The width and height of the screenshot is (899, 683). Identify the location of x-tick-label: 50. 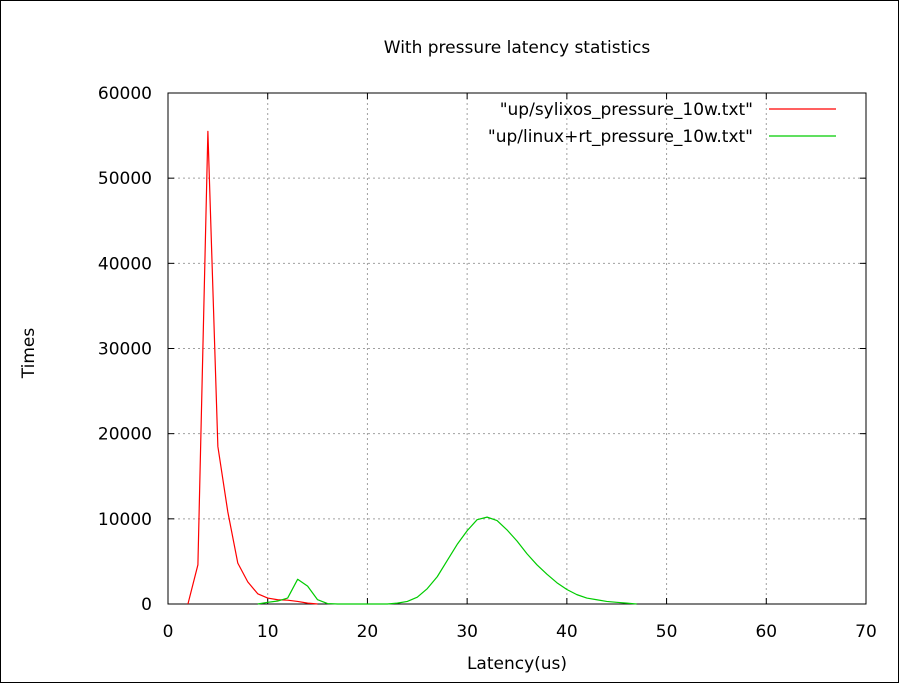
(667, 632).